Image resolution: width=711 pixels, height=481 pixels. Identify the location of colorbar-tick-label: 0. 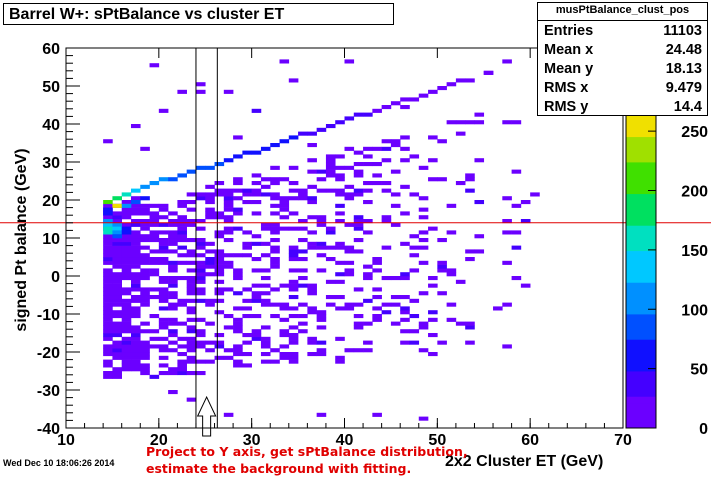
(703, 429).